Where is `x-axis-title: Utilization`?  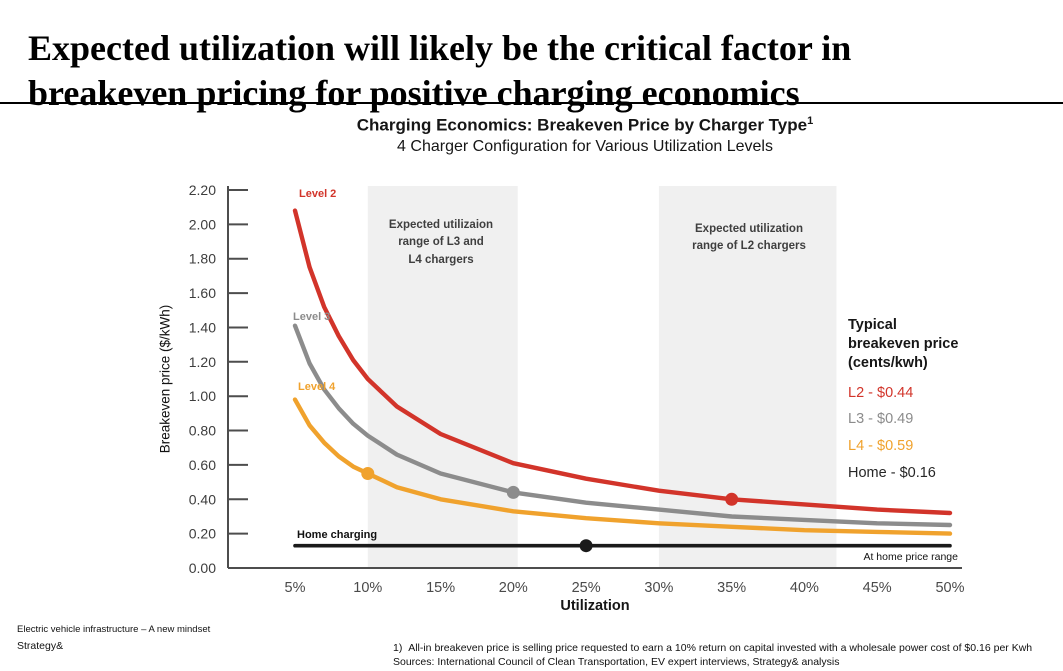 x-axis-title: Utilization is located at coordinates (595, 606).